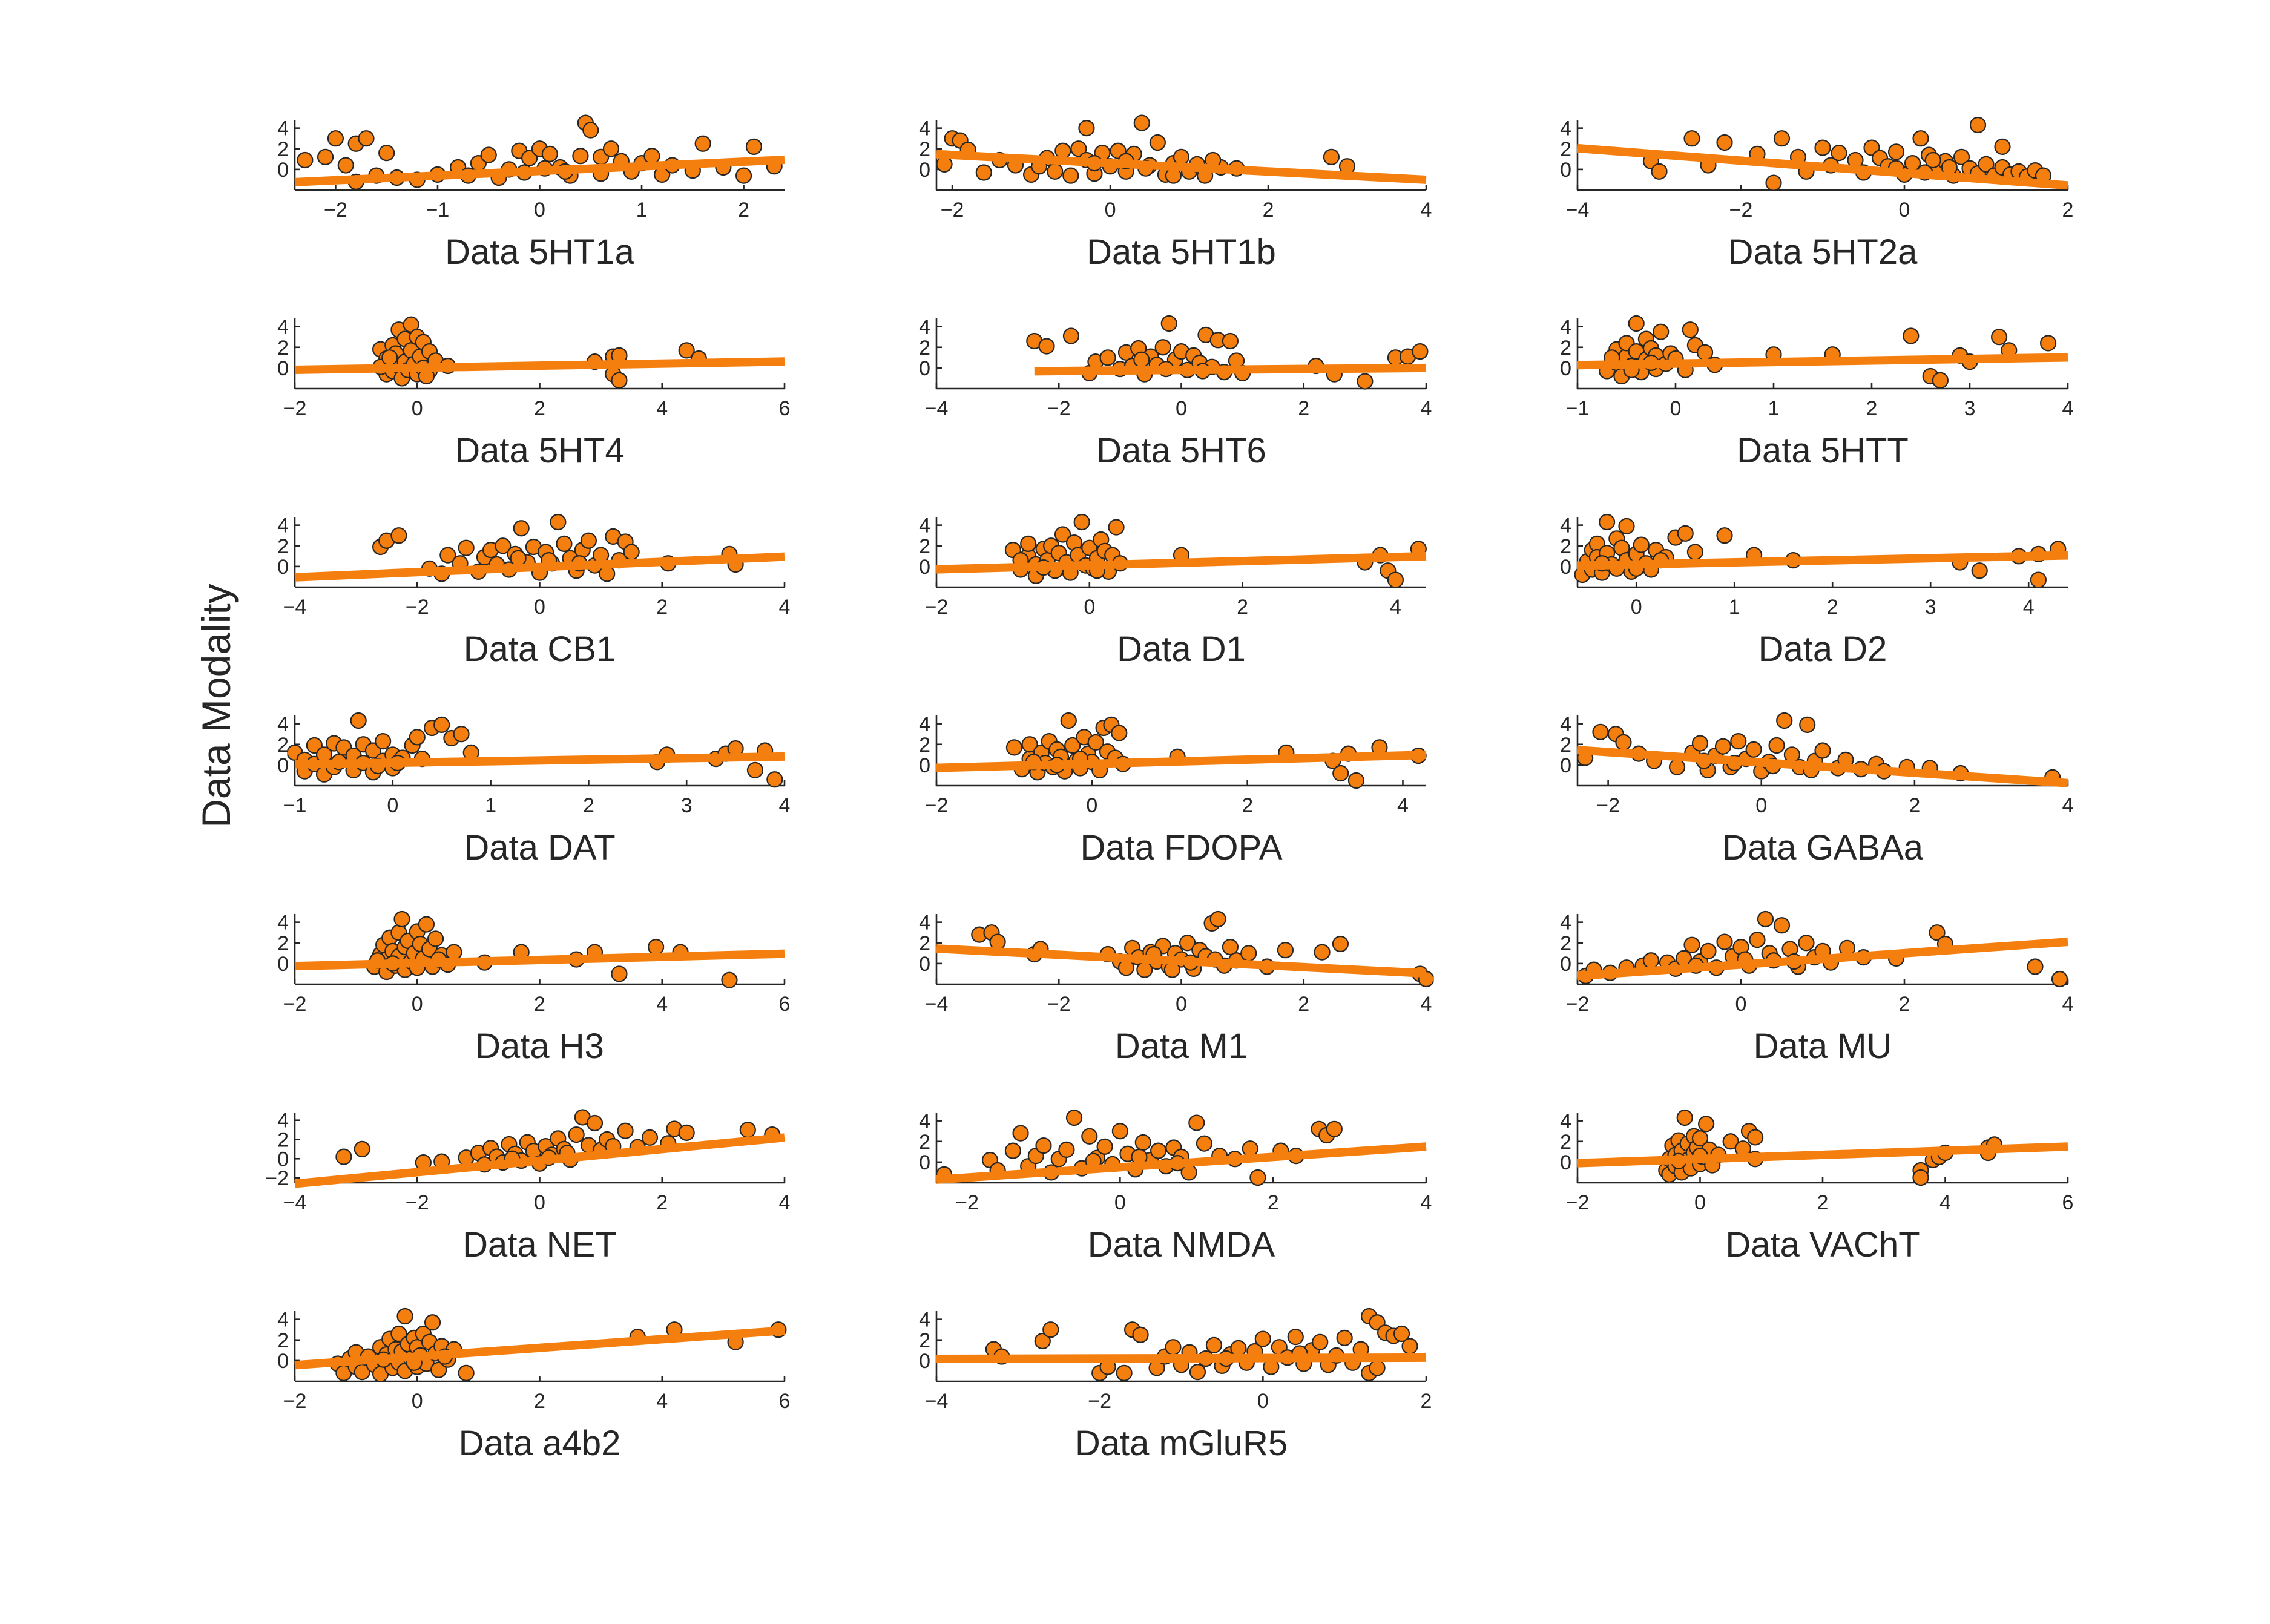  What do you see at coordinates (540, 649) in the screenshot?
I see `x-axis-label: Data CB1` at bounding box center [540, 649].